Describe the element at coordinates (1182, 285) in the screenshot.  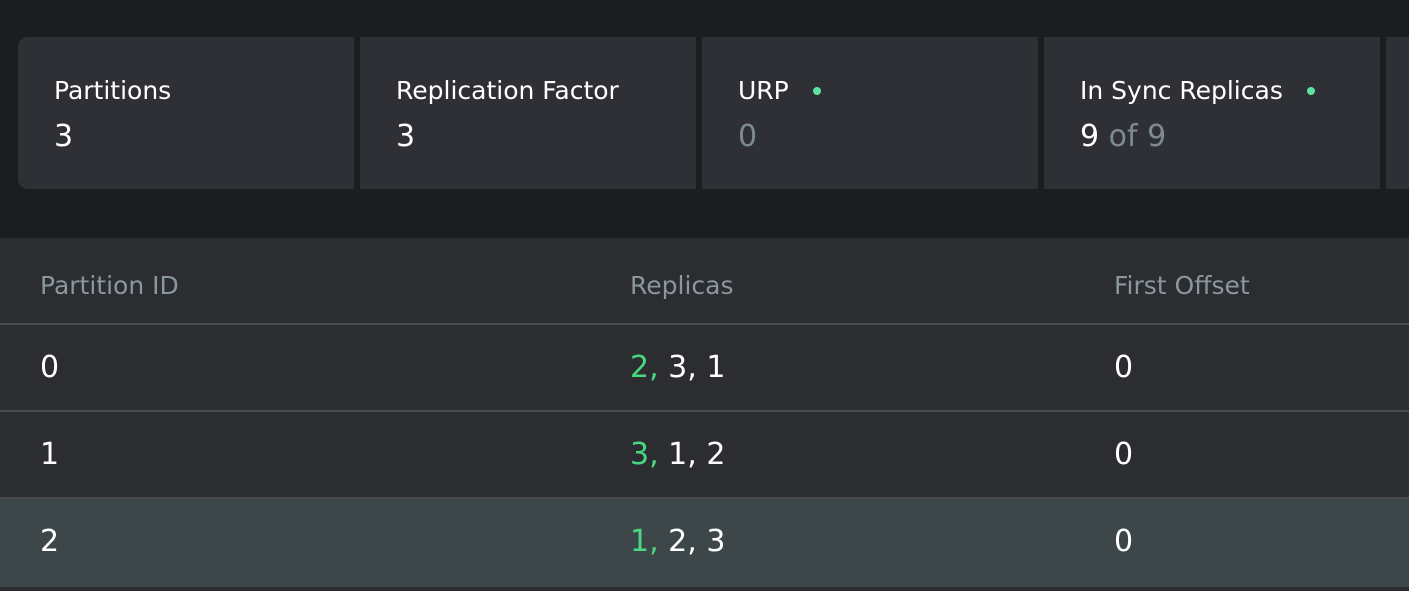
I see `column-header-first-offset: First Offset` at that location.